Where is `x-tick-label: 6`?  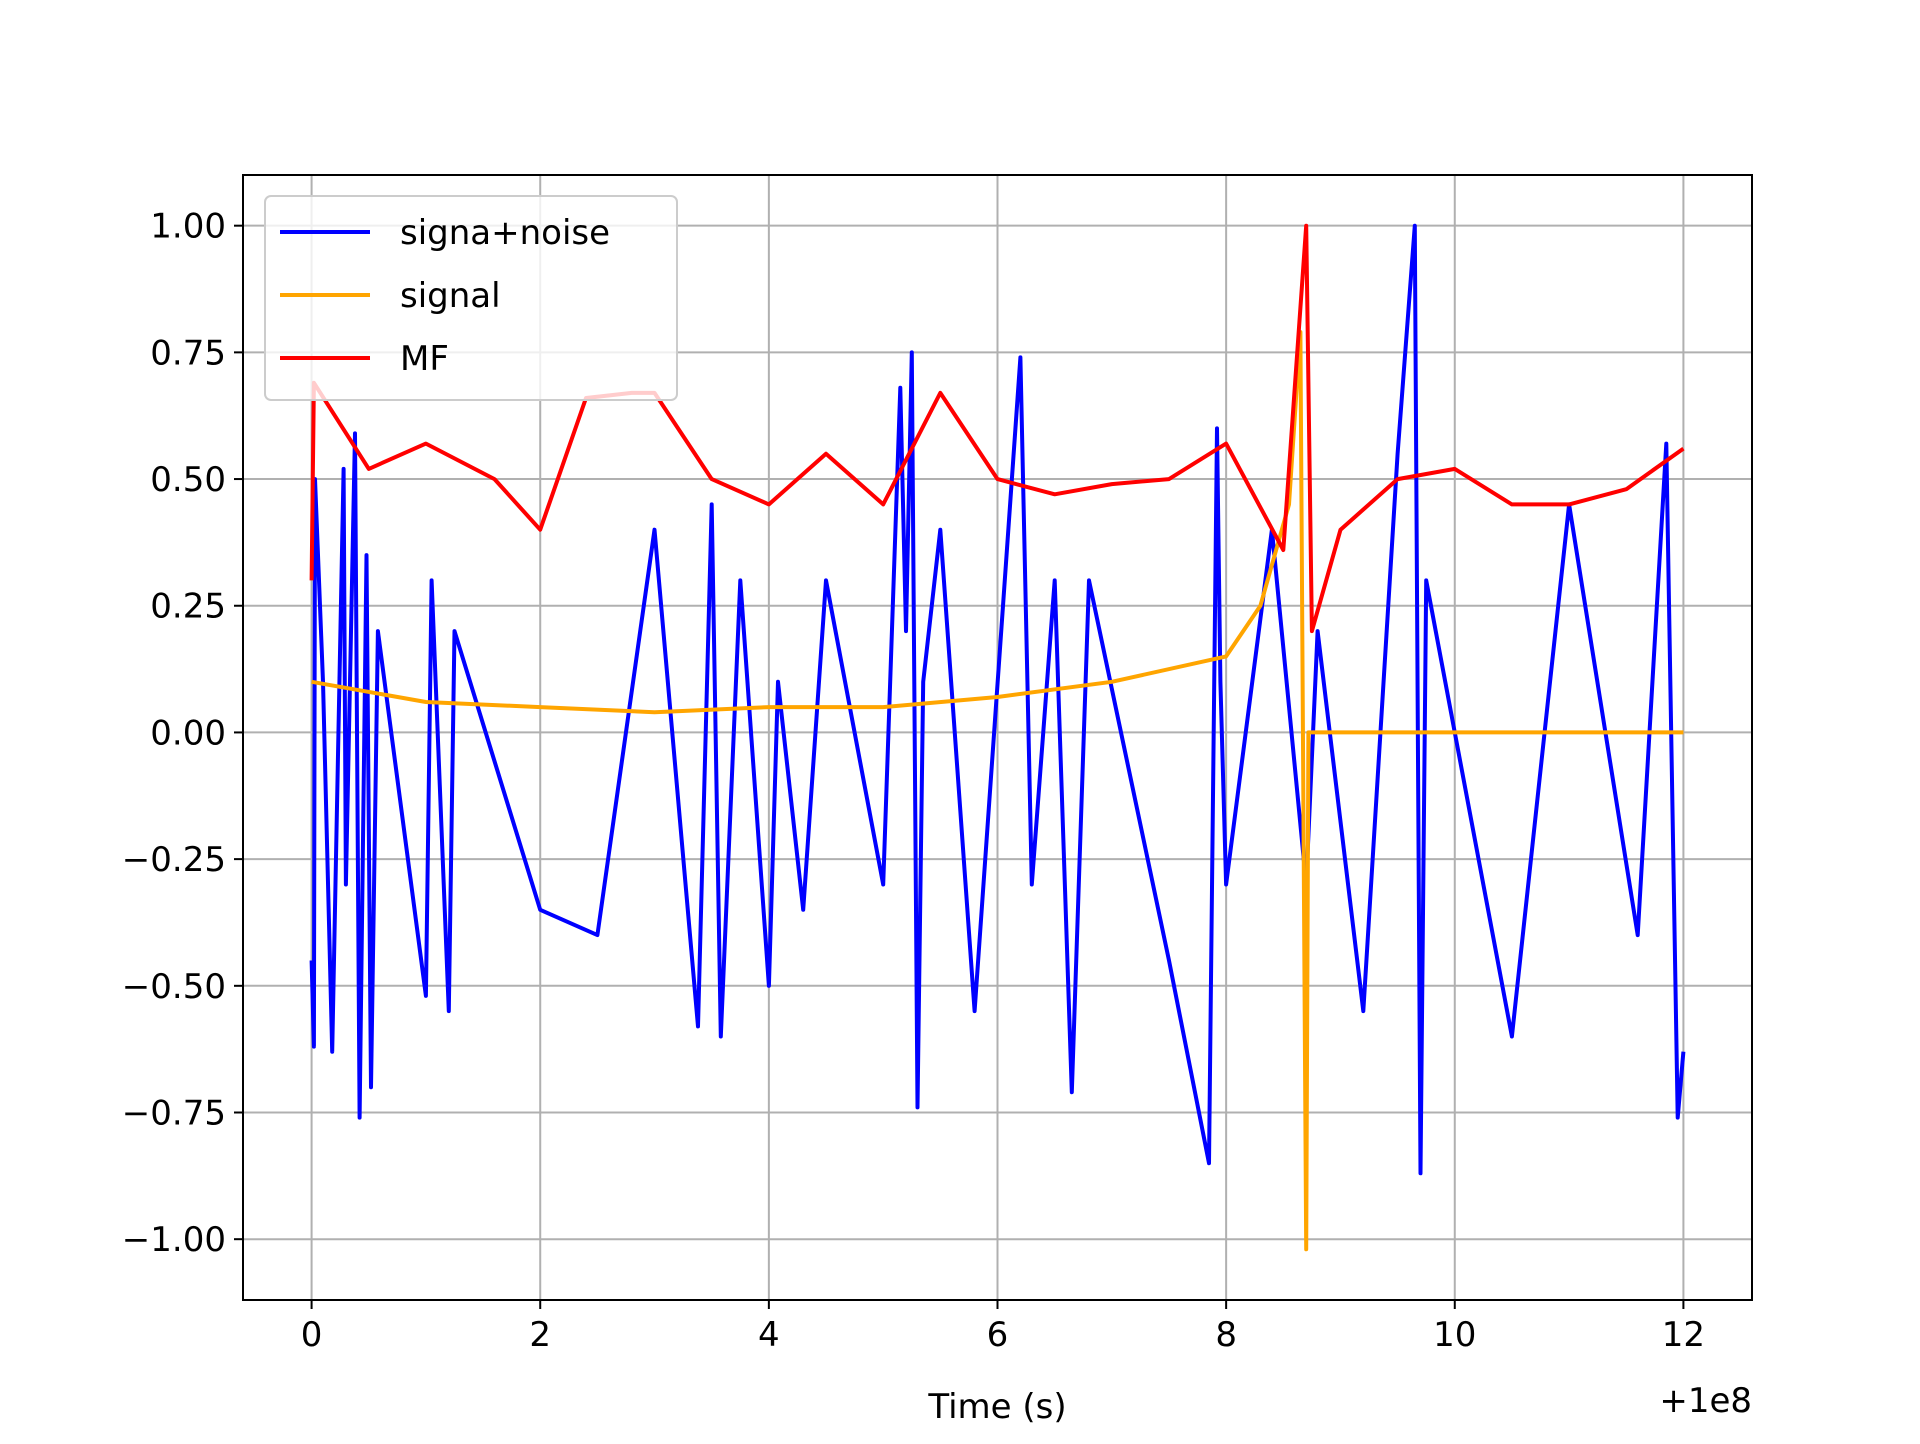
x-tick-label: 6 is located at coordinates (998, 1335).